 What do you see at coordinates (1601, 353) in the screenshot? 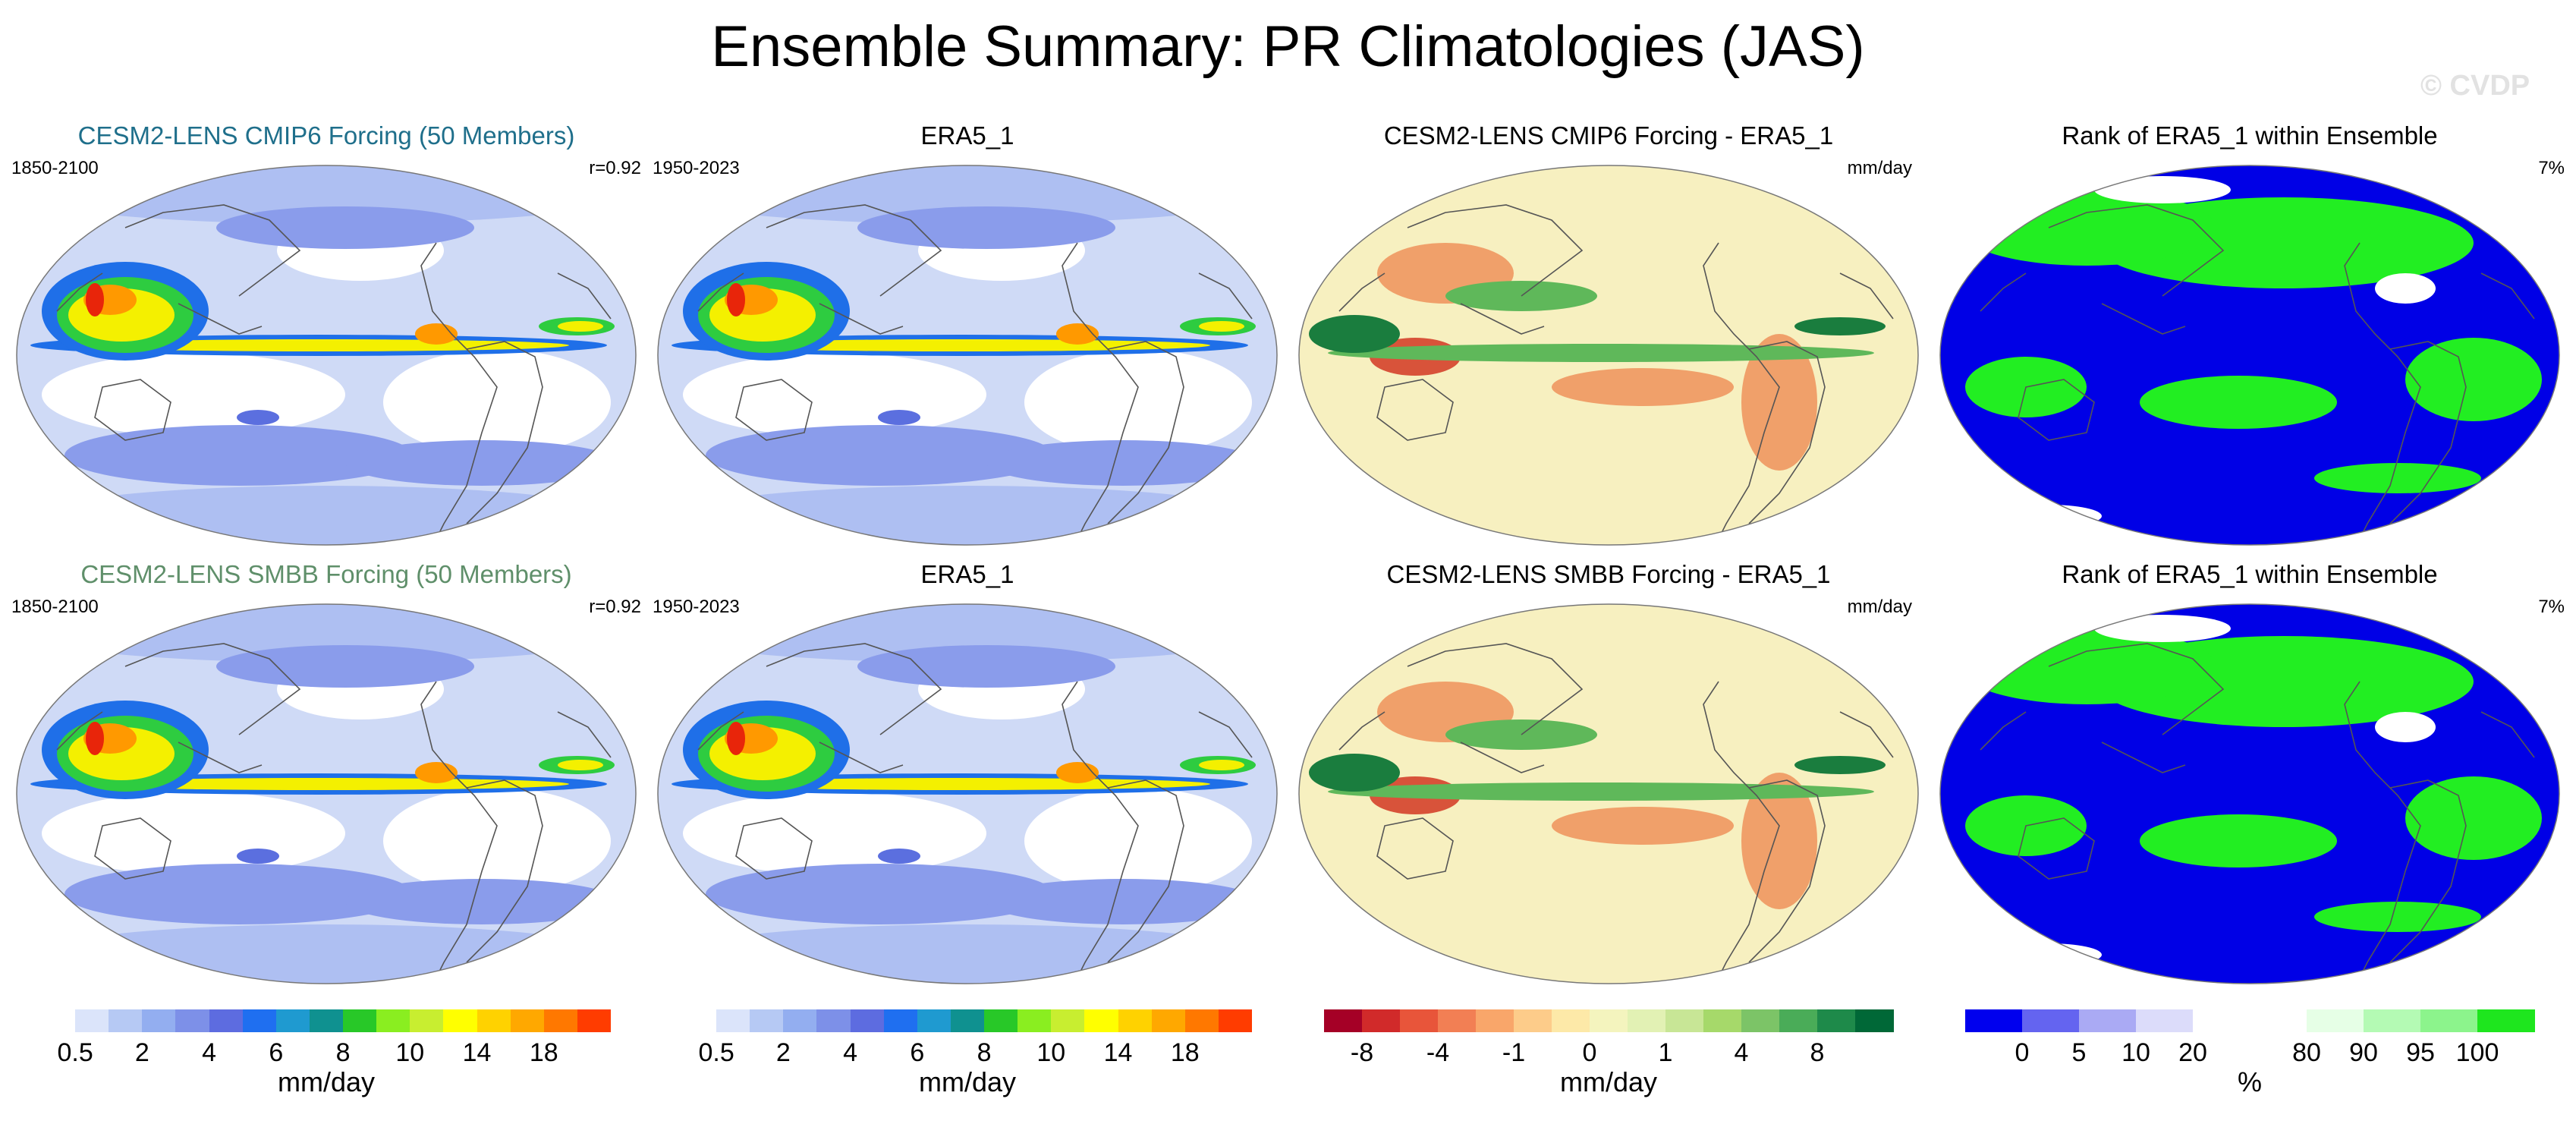
I see `wet-bias-band` at bounding box center [1601, 353].